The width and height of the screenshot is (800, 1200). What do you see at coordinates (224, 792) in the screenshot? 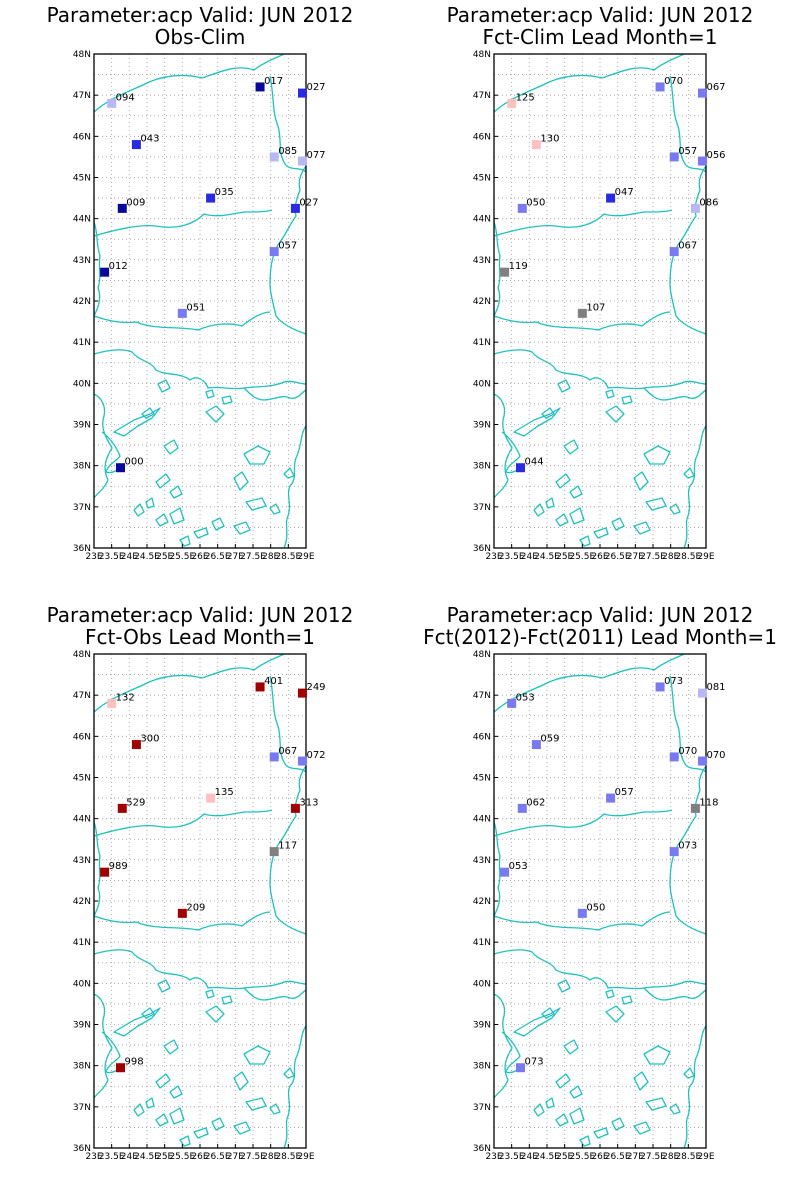
I see `station-value-label: 135` at bounding box center [224, 792].